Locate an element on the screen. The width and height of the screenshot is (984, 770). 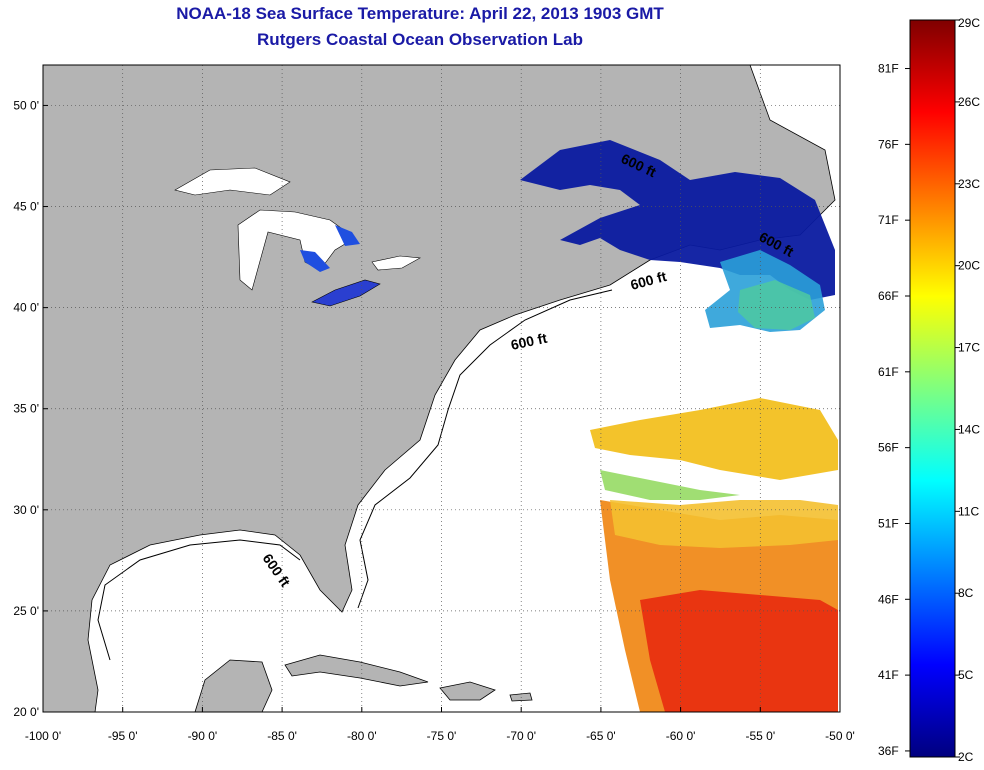
contour-label-midatlantic: 600 ft is located at coordinates (528, 341).